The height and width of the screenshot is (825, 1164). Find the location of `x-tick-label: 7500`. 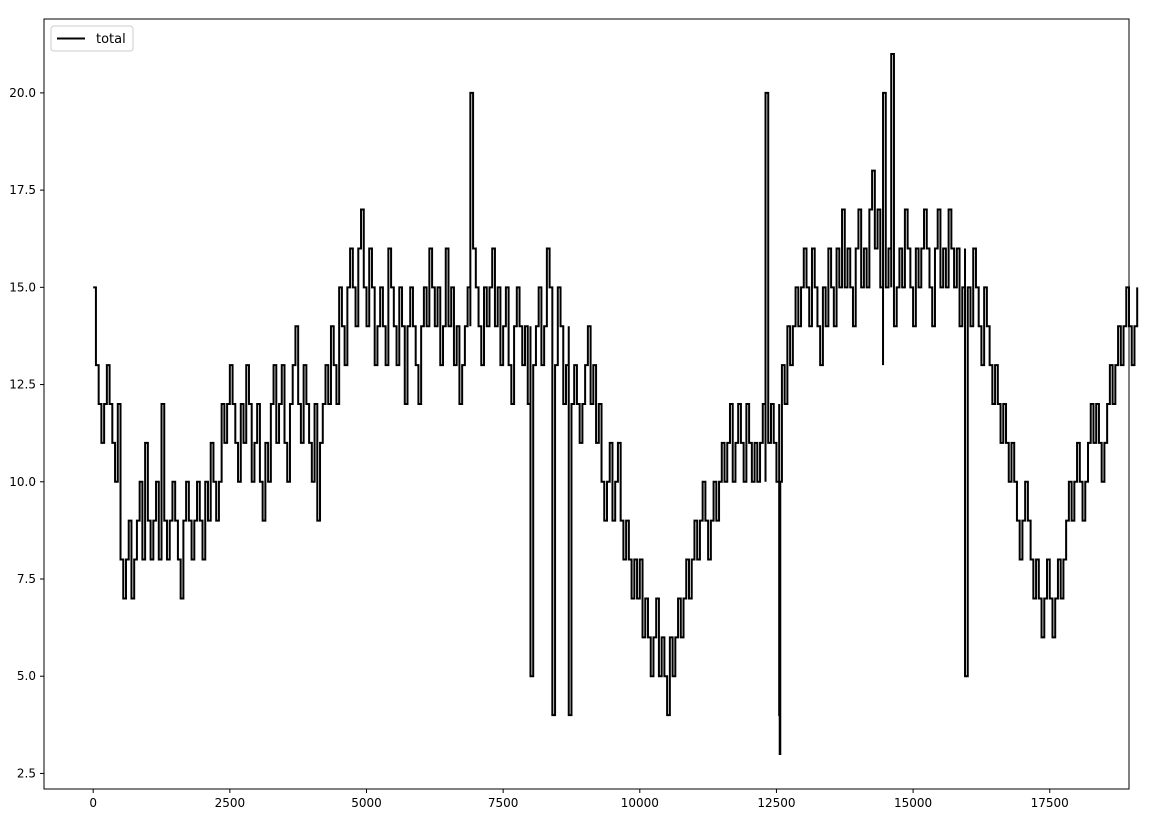

x-tick-label: 7500 is located at coordinates (503, 803).